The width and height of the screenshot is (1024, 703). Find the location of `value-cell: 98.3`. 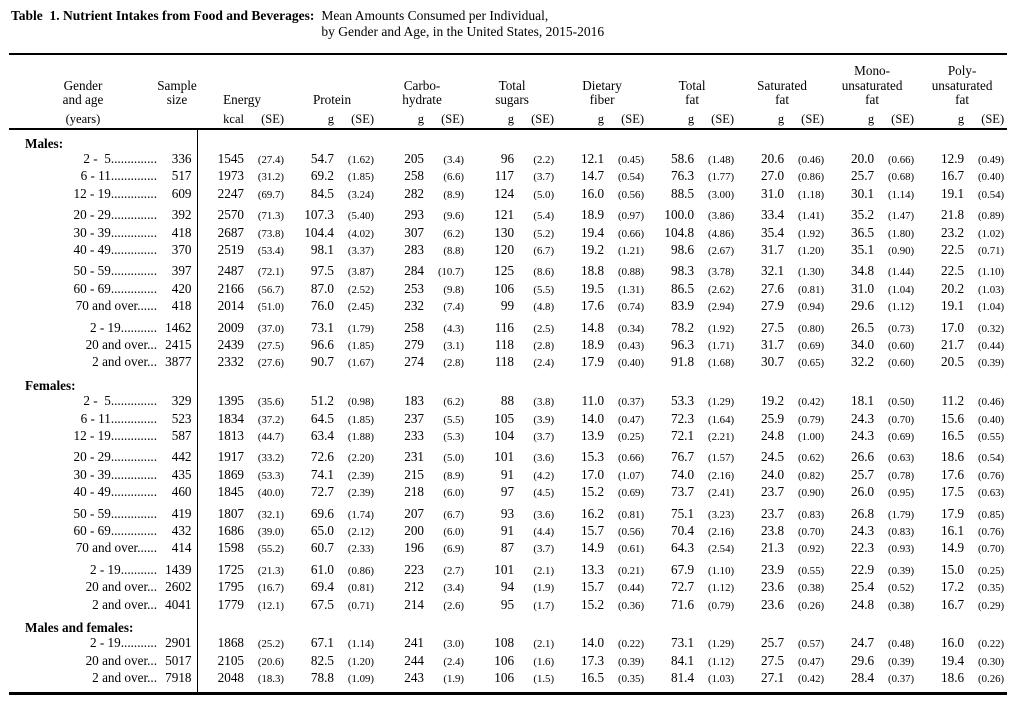

value-cell: 98.3 is located at coordinates (682, 271).